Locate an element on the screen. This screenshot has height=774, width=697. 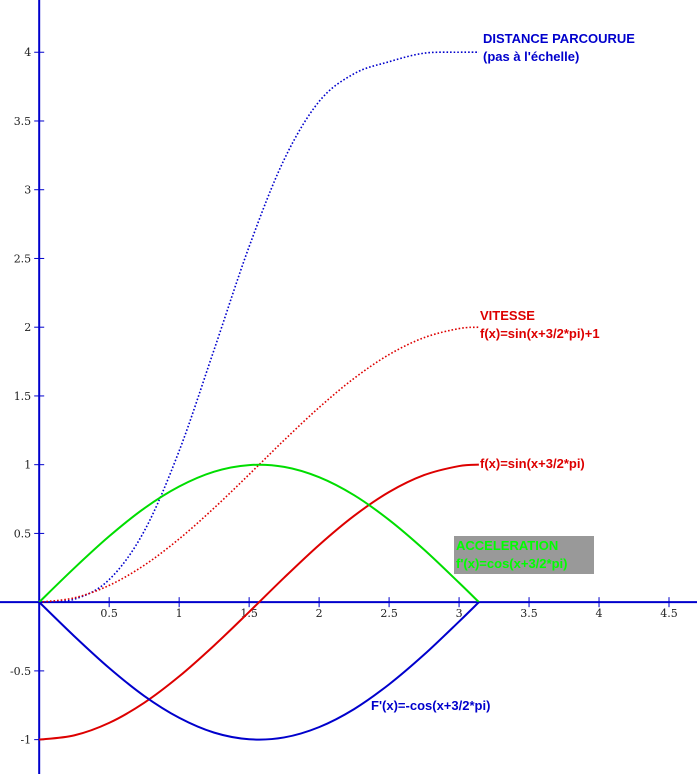
annotation-derivee: F'(x)=-cos(x+3/2*pi) is located at coordinates (430, 705).